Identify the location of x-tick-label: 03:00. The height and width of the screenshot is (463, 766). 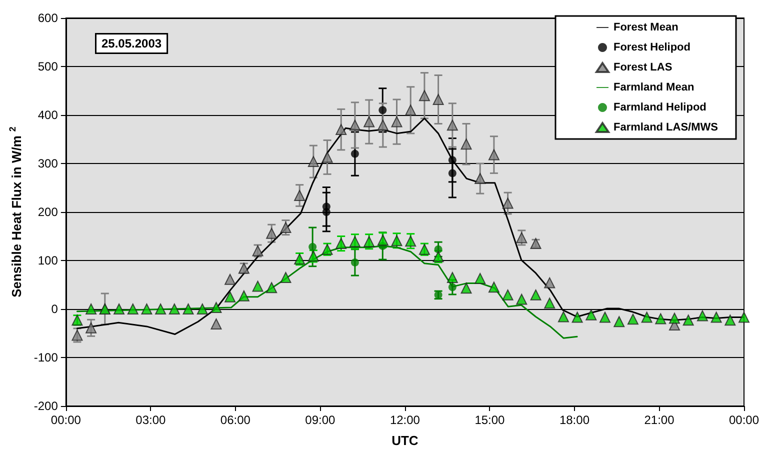
(151, 420).